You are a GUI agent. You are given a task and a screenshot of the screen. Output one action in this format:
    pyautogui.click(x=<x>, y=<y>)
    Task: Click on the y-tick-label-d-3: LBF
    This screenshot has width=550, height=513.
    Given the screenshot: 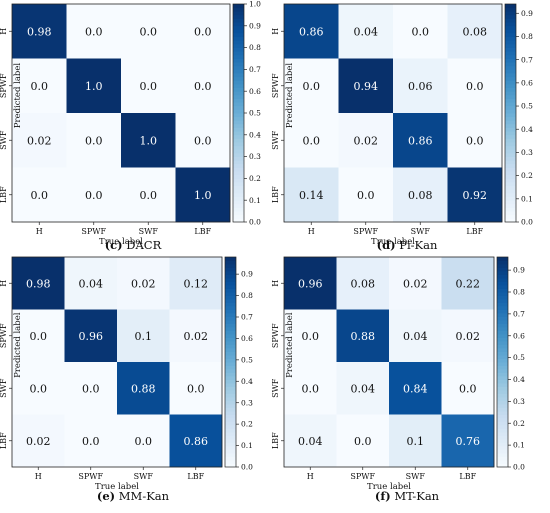 What is the action you would take?
    pyautogui.click(x=275, y=194)
    